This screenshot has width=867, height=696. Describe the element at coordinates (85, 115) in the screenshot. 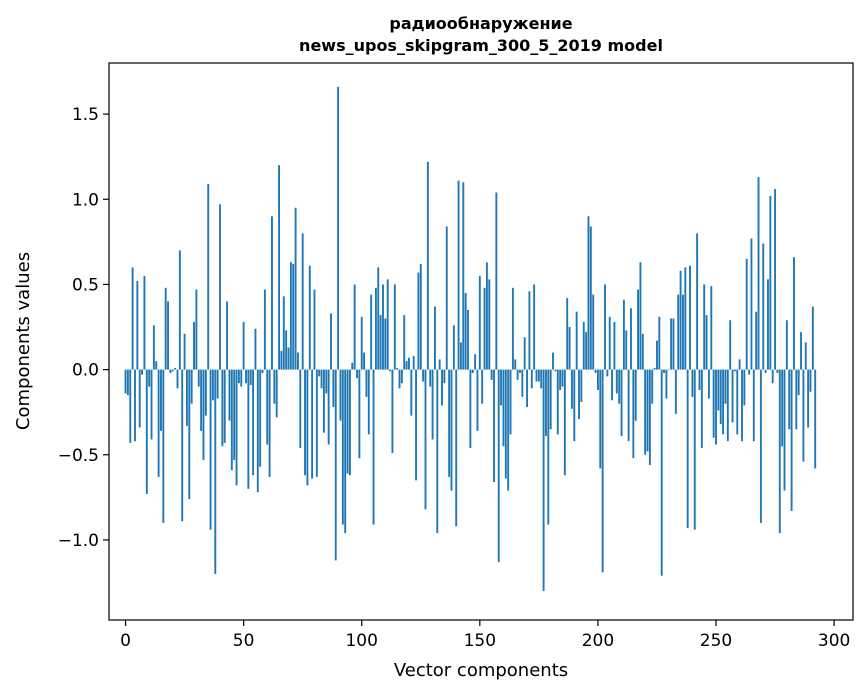

I see `y-tick-label: 1.5` at that location.